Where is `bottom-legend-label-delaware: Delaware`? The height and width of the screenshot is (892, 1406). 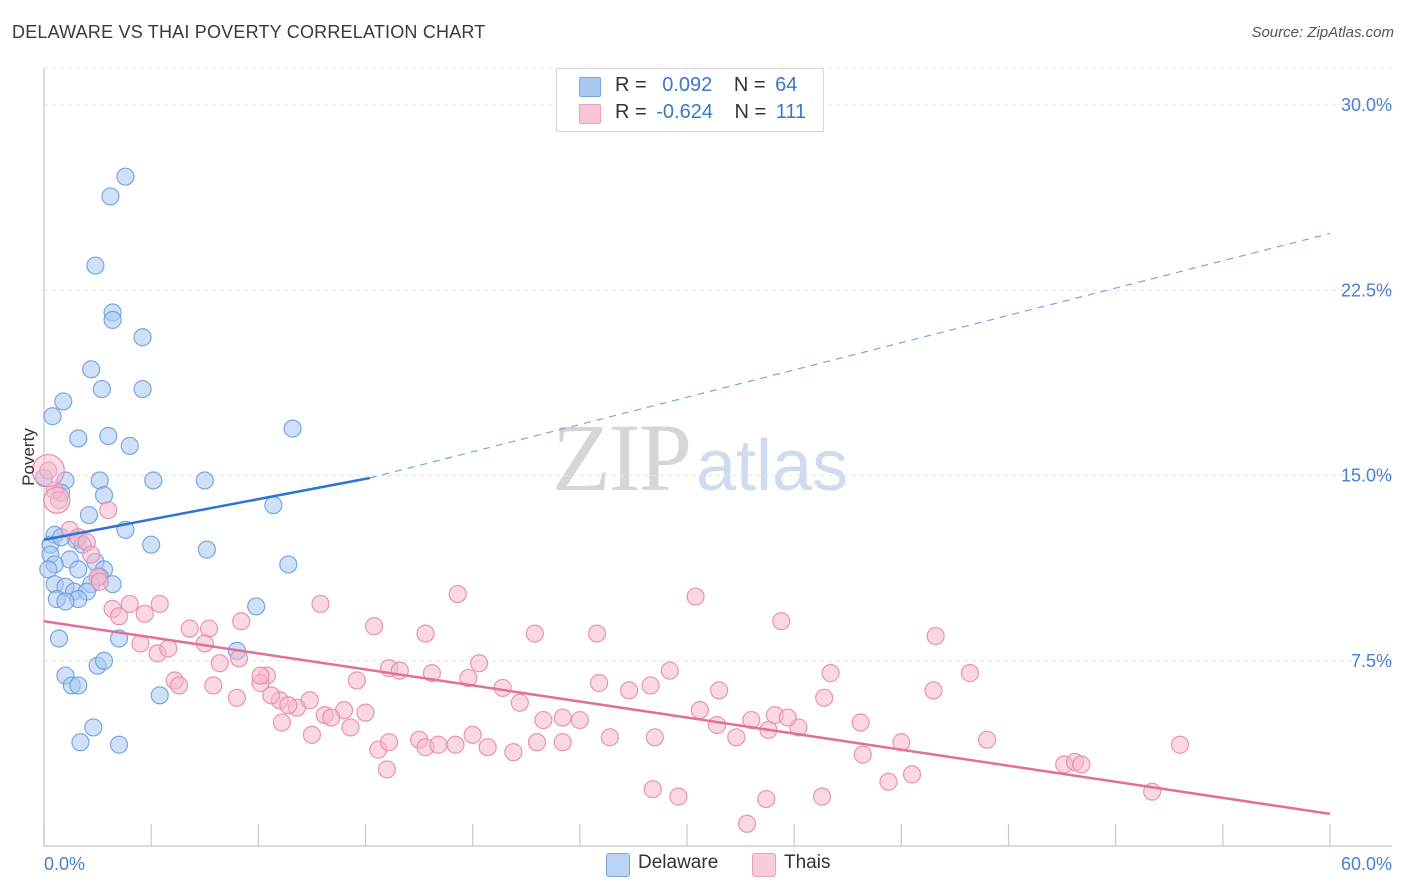
bottom-legend-label-delaware: Delaware is located at coordinates (678, 862).